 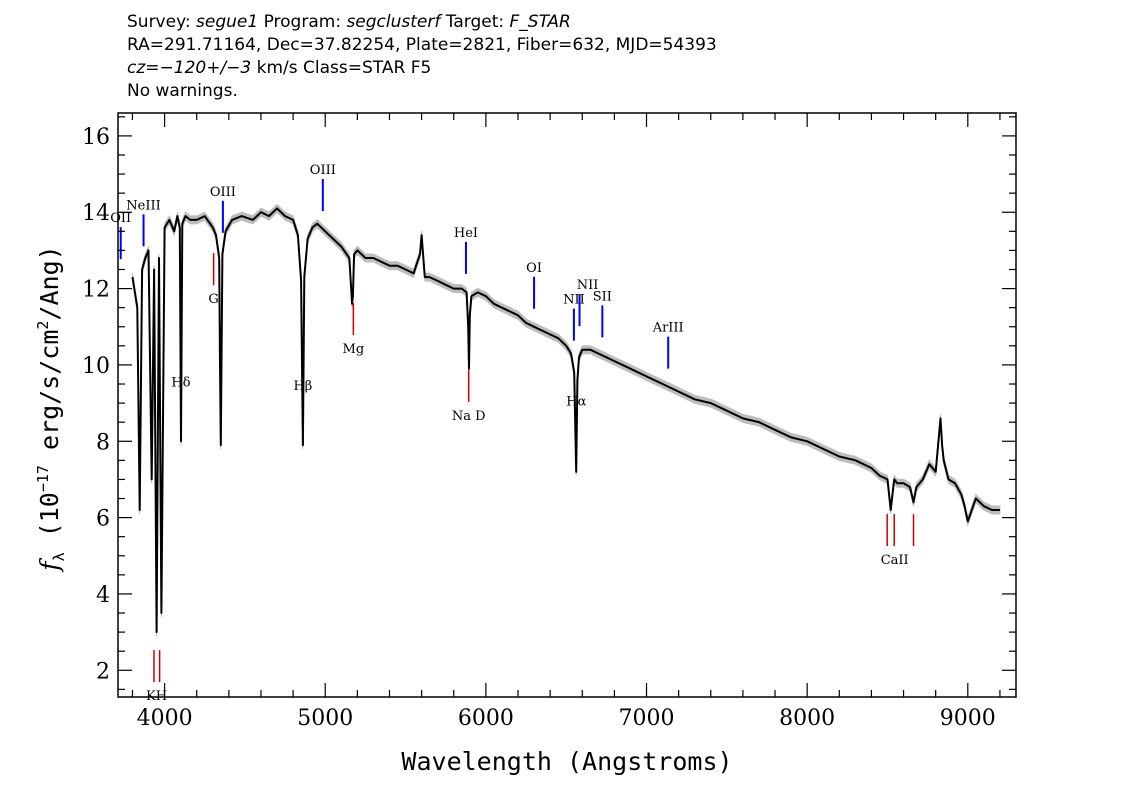 What do you see at coordinates (165, 718) in the screenshot?
I see `x-tick-label: 4000` at bounding box center [165, 718].